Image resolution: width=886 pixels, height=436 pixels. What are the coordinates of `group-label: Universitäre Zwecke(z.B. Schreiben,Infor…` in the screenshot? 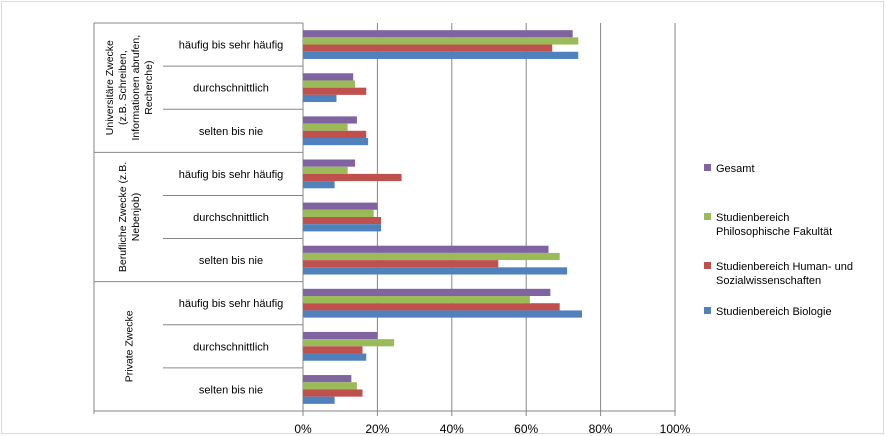 It's located at (129, 88).